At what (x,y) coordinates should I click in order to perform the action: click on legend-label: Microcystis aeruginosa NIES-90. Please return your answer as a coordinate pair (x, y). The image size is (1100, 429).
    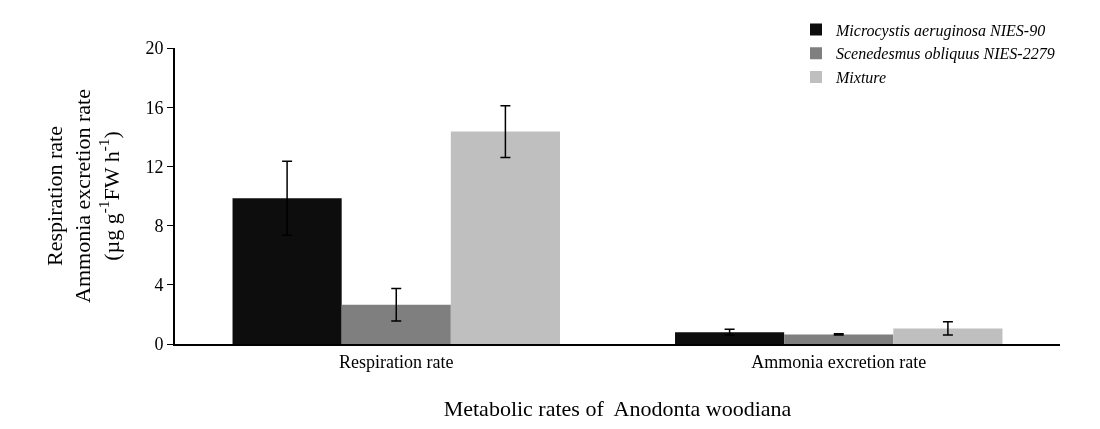
    Looking at the image, I should click on (940, 30).